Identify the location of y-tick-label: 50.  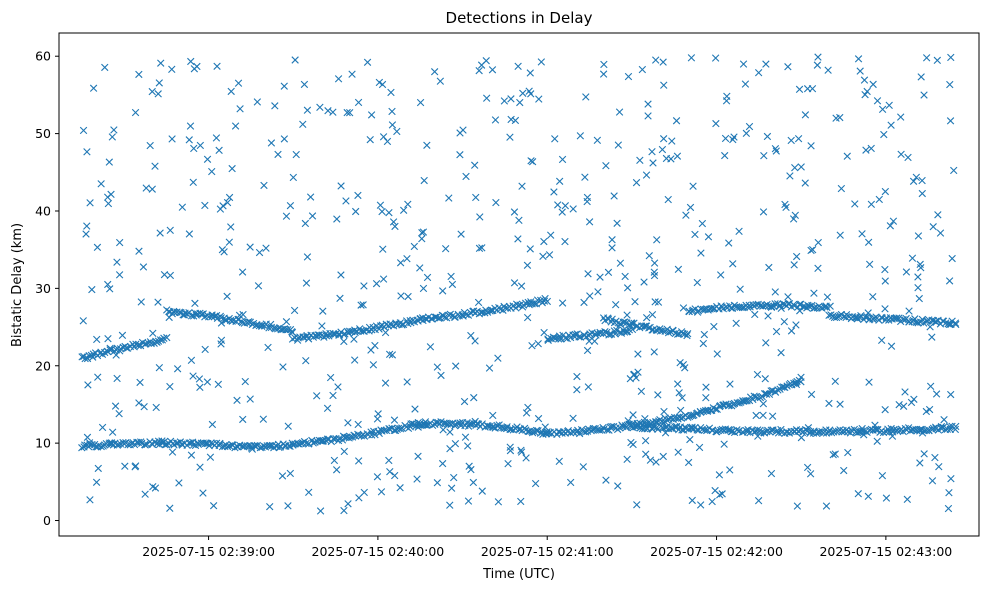
(43, 133).